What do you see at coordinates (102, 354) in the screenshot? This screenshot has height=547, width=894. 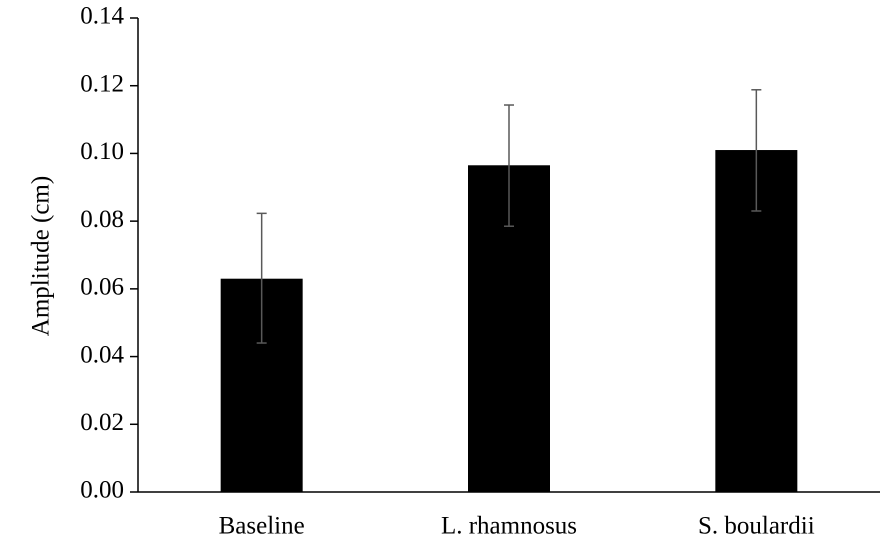 I see `y-tick-label: 0.04` at bounding box center [102, 354].